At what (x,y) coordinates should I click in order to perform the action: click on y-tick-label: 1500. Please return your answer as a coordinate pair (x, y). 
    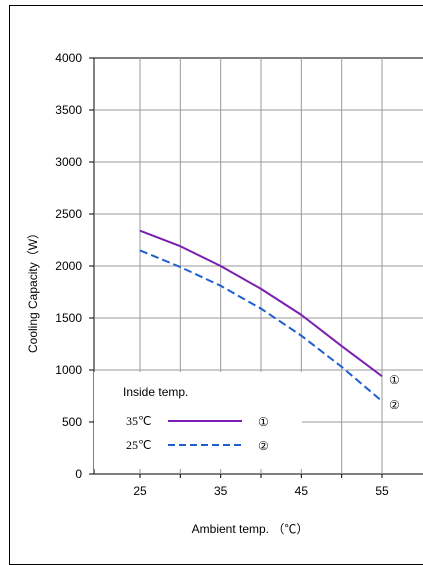
    Looking at the image, I should click on (68, 318).